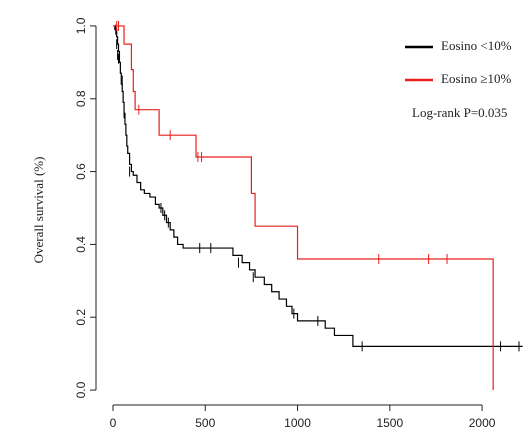 Image resolution: width=531 pixels, height=438 pixels. Describe the element at coordinates (81, 389) in the screenshot. I see `y-tick-label: 0.0` at that location.